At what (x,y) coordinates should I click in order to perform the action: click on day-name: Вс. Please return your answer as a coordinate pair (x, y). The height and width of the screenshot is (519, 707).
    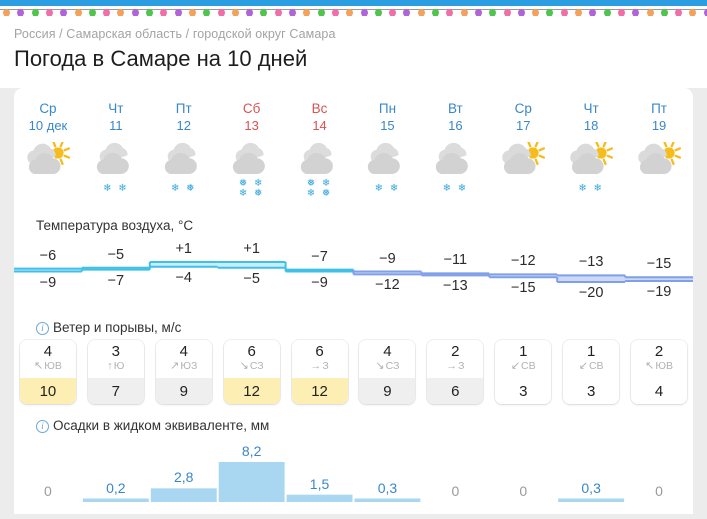
    Looking at the image, I should click on (319, 108).